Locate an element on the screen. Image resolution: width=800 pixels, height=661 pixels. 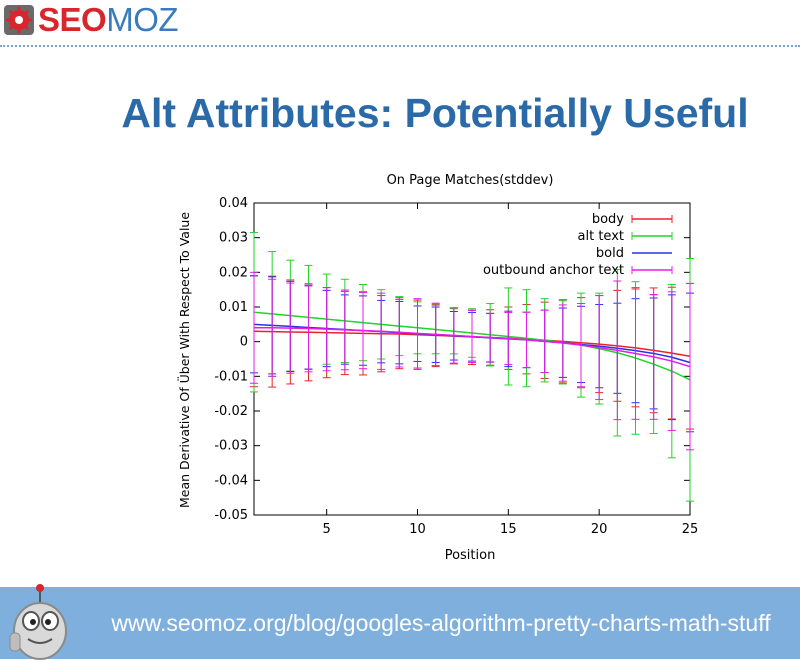
y-tick-label: 0.01 is located at coordinates (233, 307).